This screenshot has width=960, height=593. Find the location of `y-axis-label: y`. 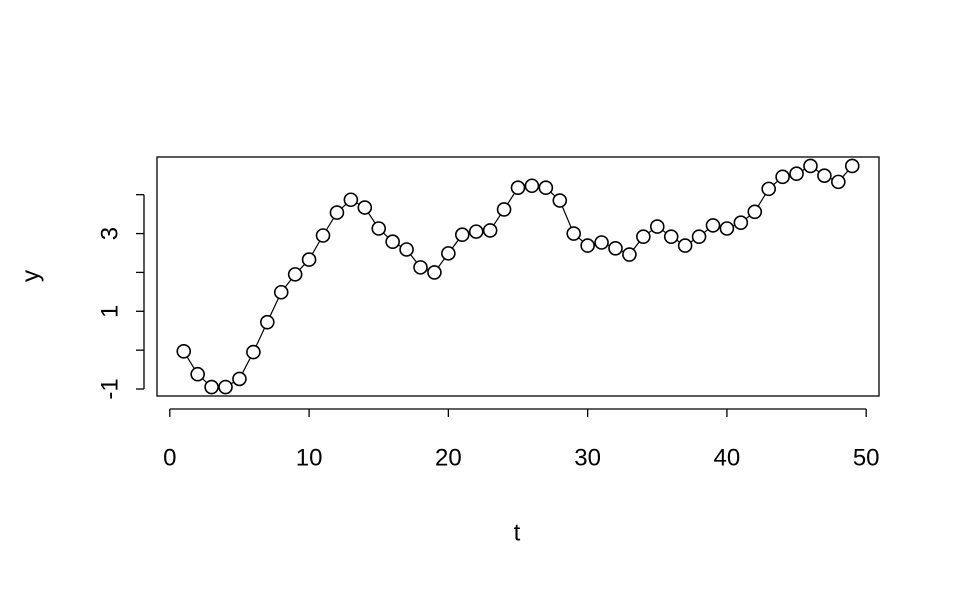

y-axis-label: y is located at coordinates (30, 276).